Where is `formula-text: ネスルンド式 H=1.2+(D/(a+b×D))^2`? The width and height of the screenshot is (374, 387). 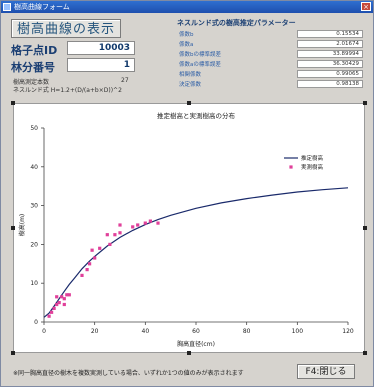 formula-text: ネスルンド式 H=1.2+(D/(a+b×D))^2 is located at coordinates (67, 90).